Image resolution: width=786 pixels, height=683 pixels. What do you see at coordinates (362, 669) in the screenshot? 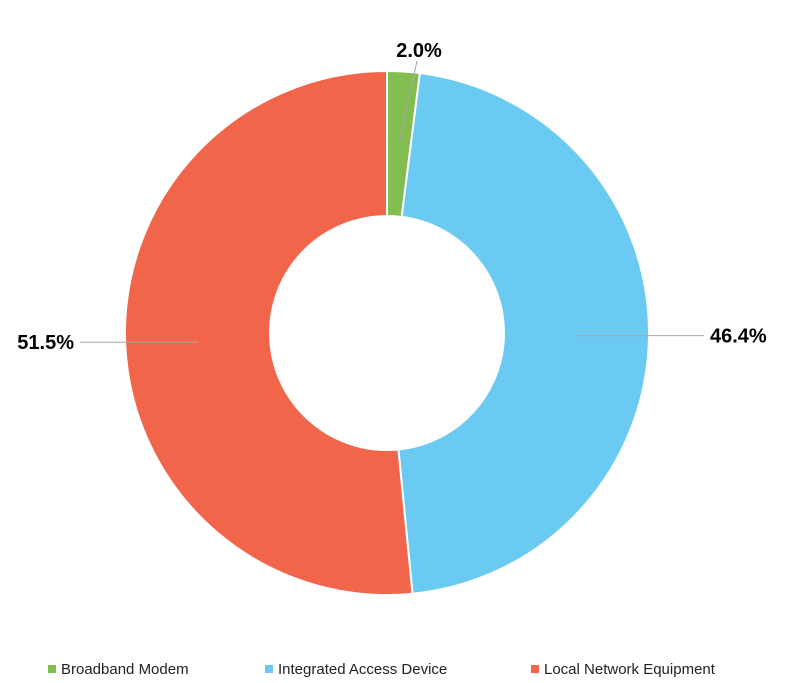
I see `legend-label-integrated-access-device: Integrated Access Device` at bounding box center [362, 669].